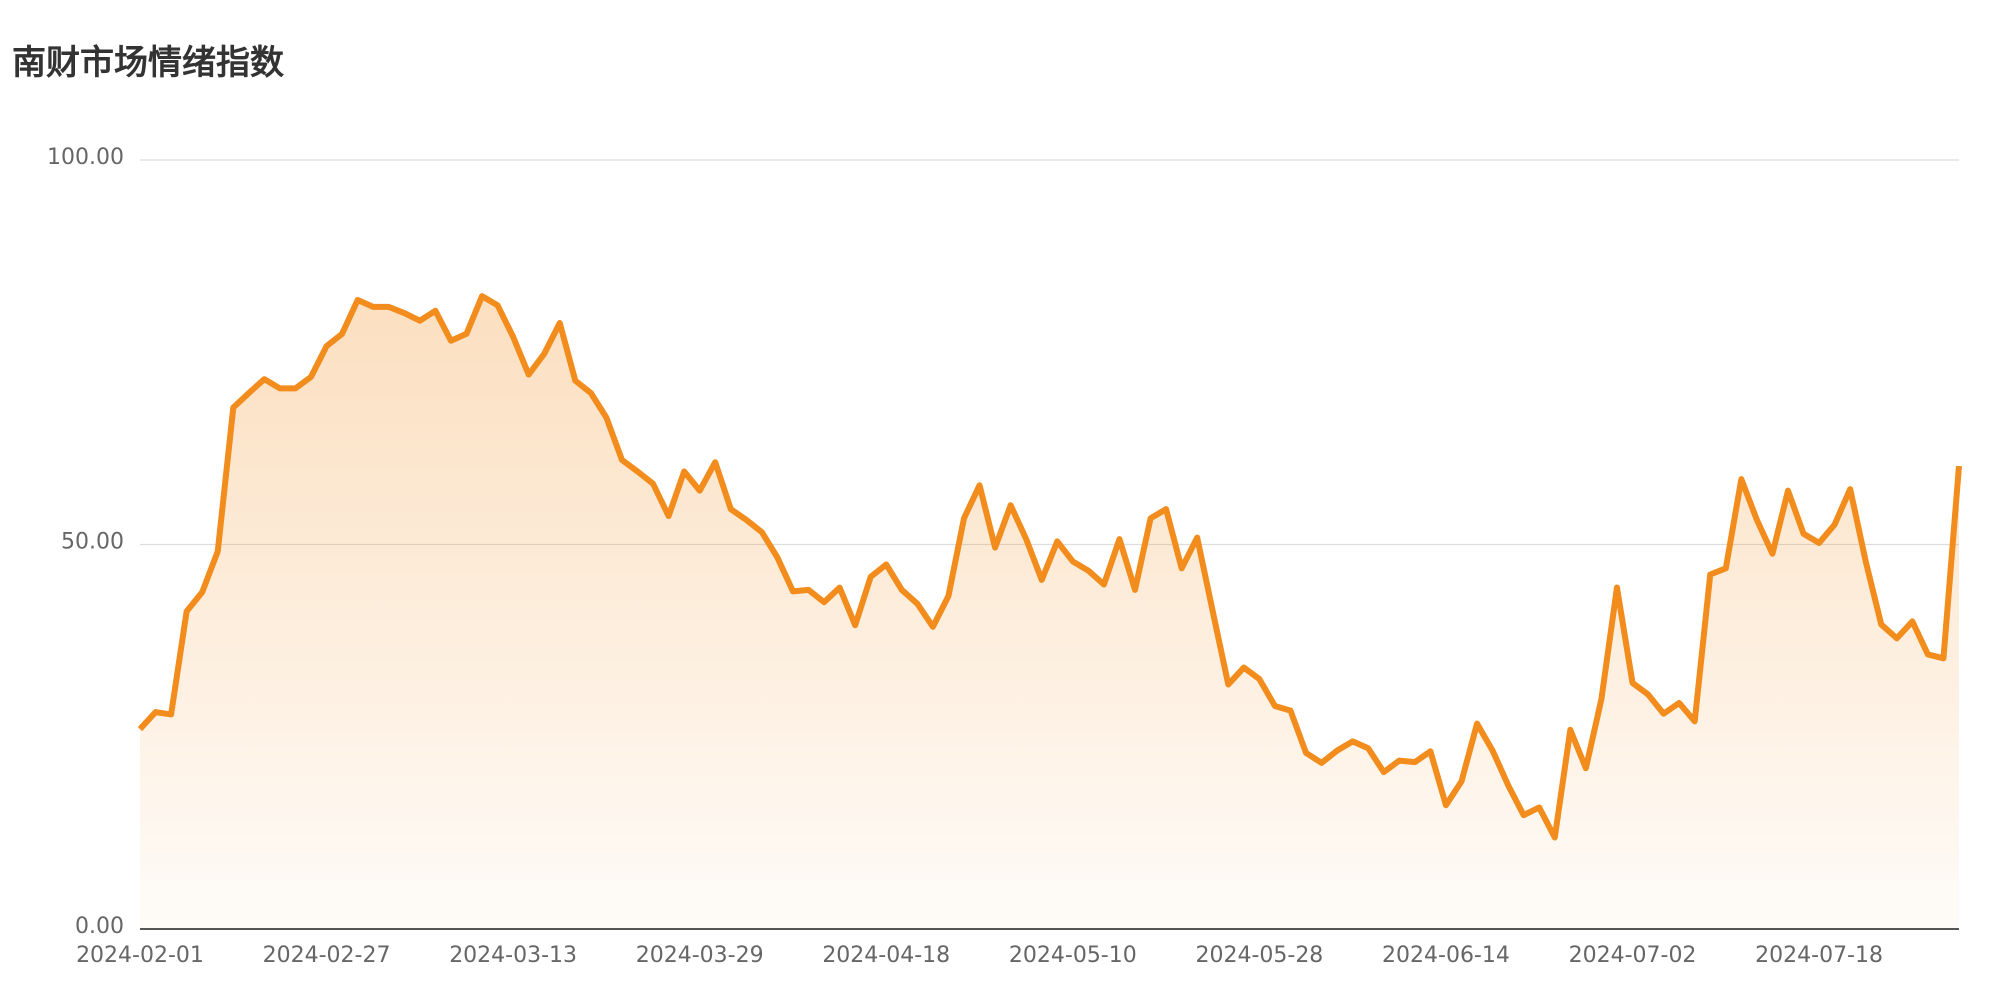 Image resolution: width=2000 pixels, height=1000 pixels. What do you see at coordinates (1819, 955) in the screenshot?
I see `x-tick-label: 2024-07-18` at bounding box center [1819, 955].